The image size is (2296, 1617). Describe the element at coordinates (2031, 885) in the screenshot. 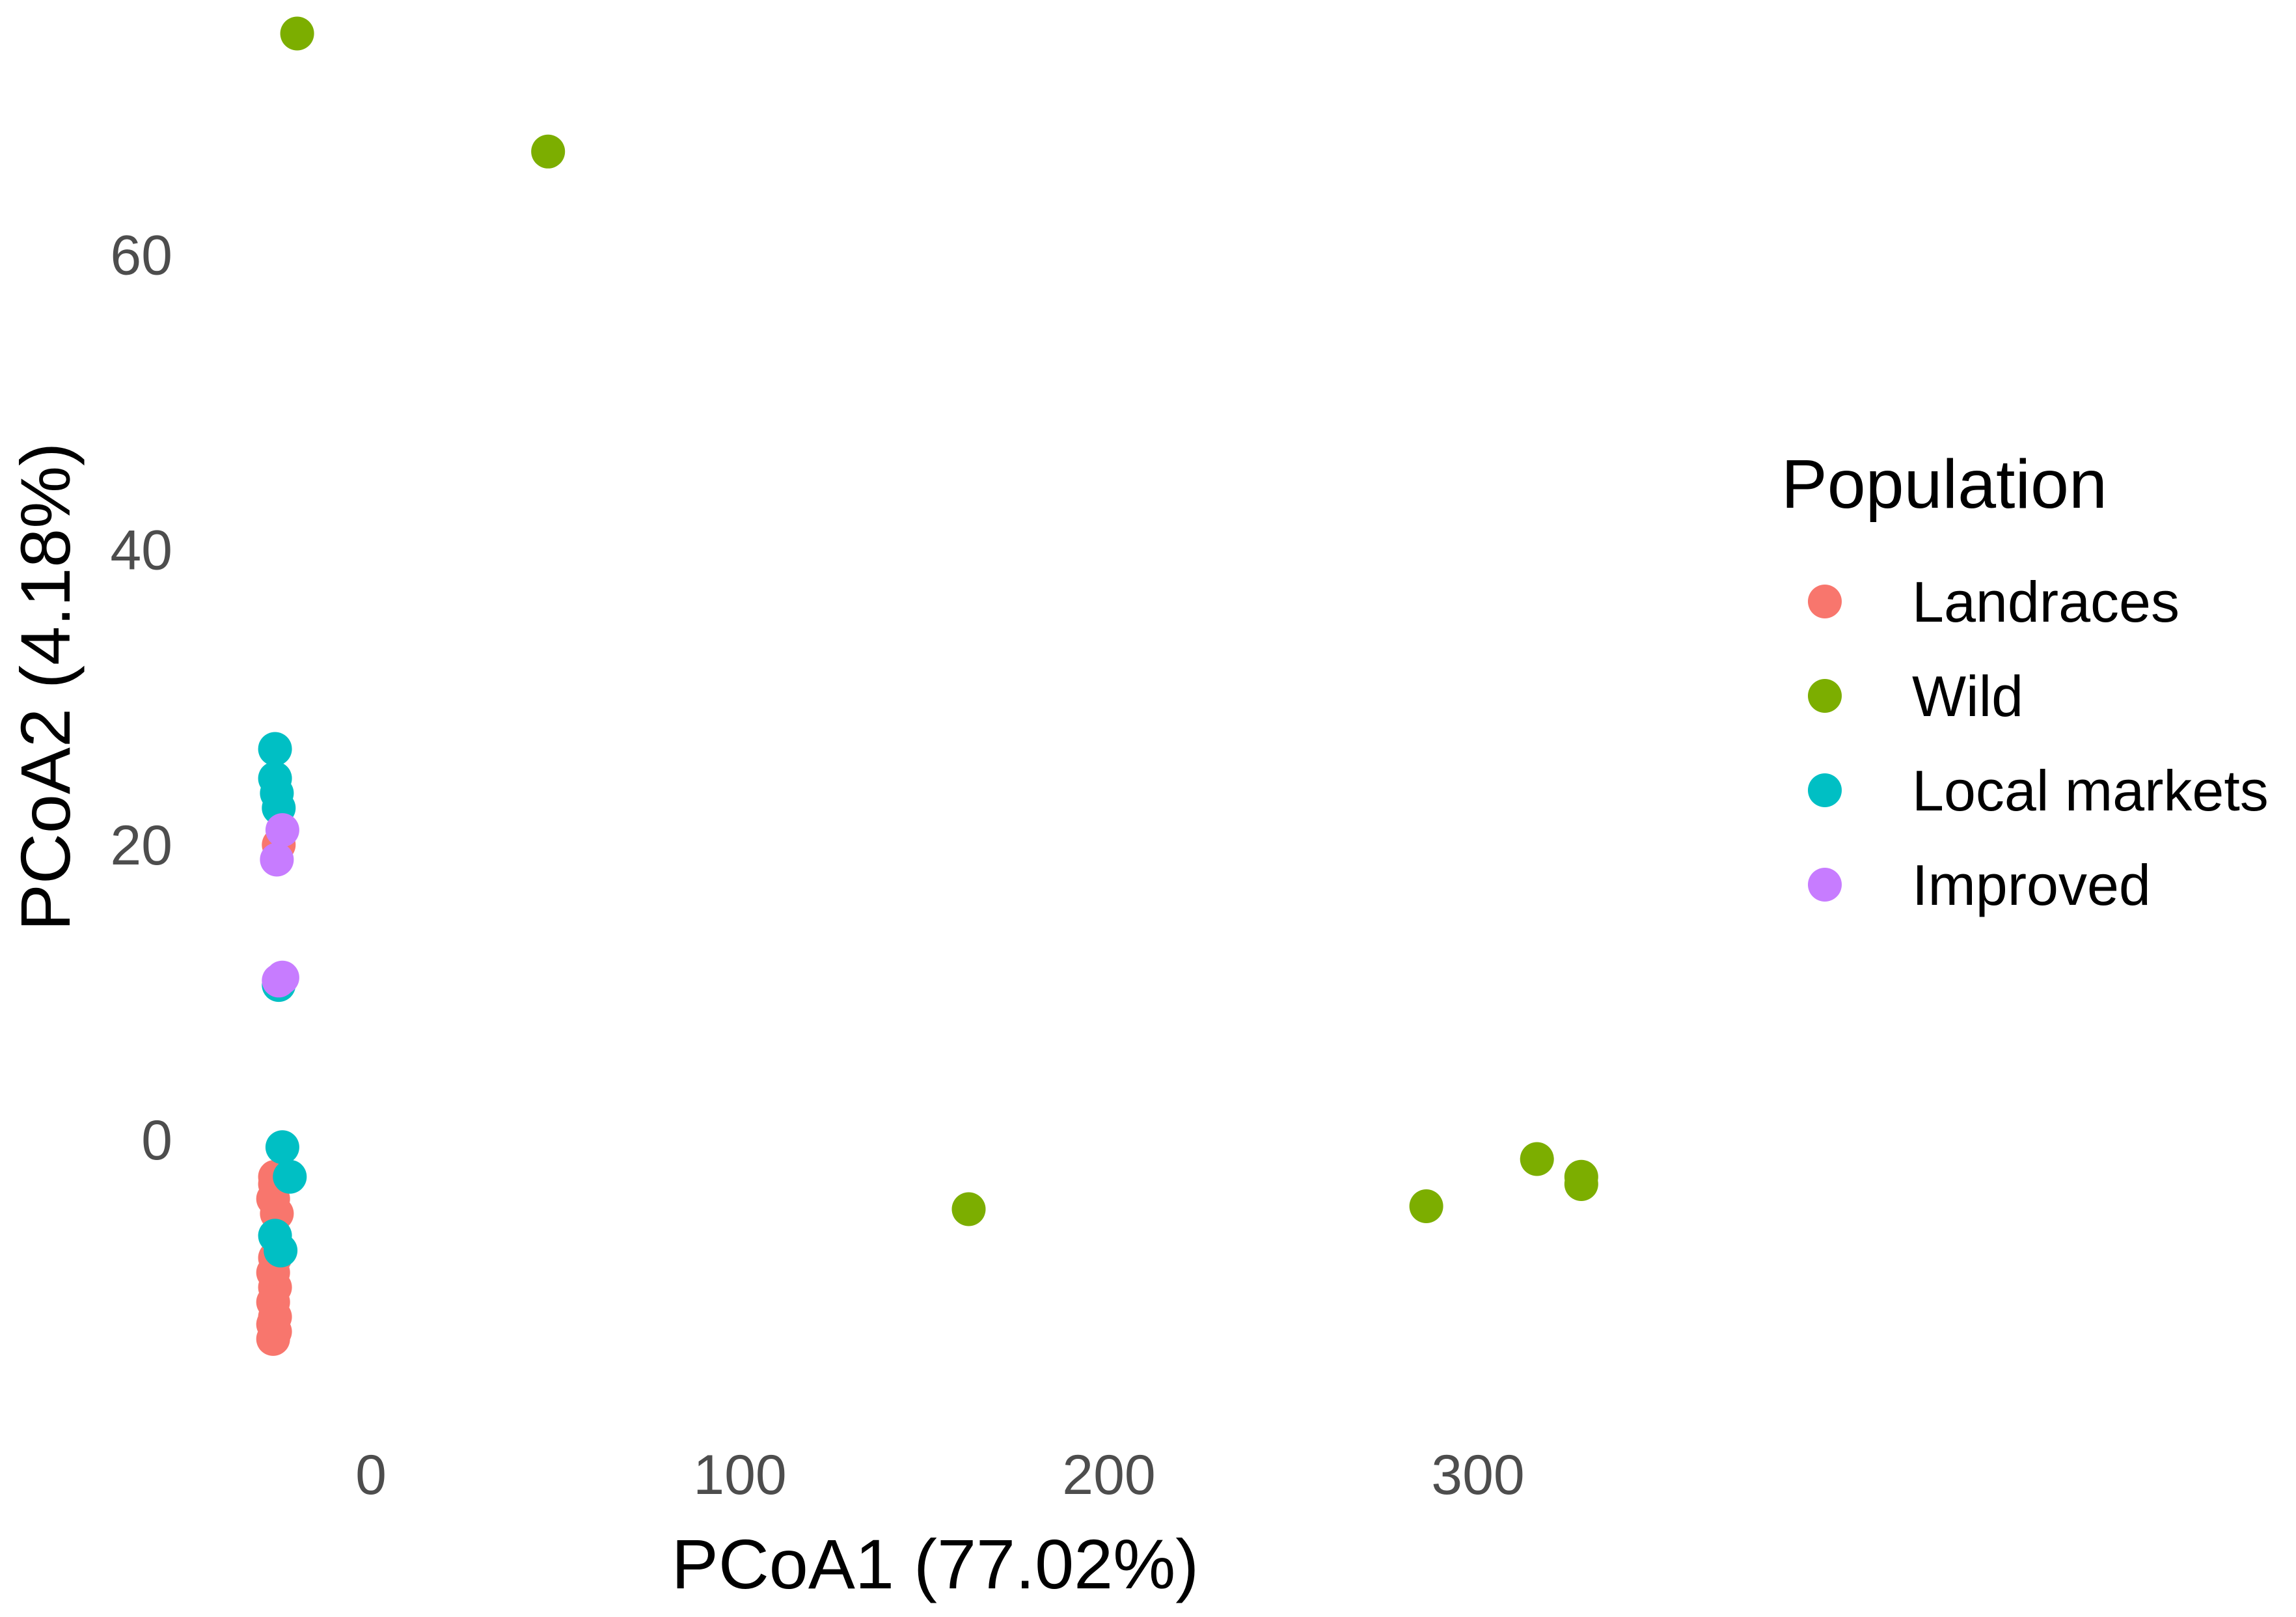

I see `legend-label: Improved` at that location.